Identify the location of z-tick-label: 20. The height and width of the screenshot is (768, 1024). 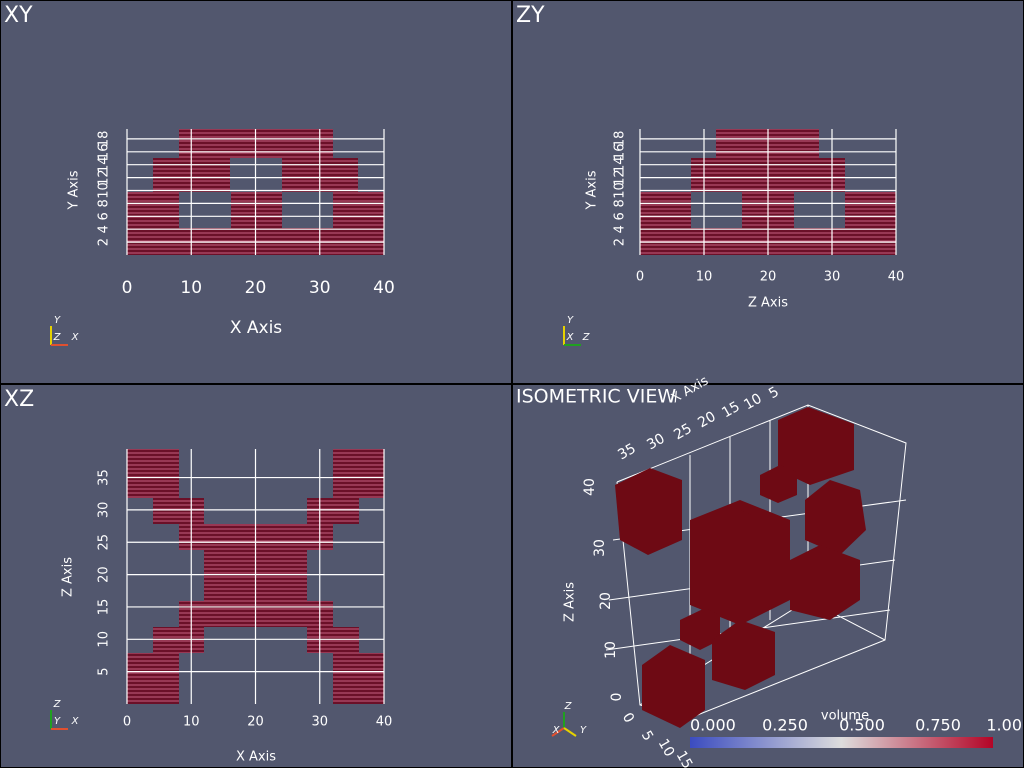
(606, 601).